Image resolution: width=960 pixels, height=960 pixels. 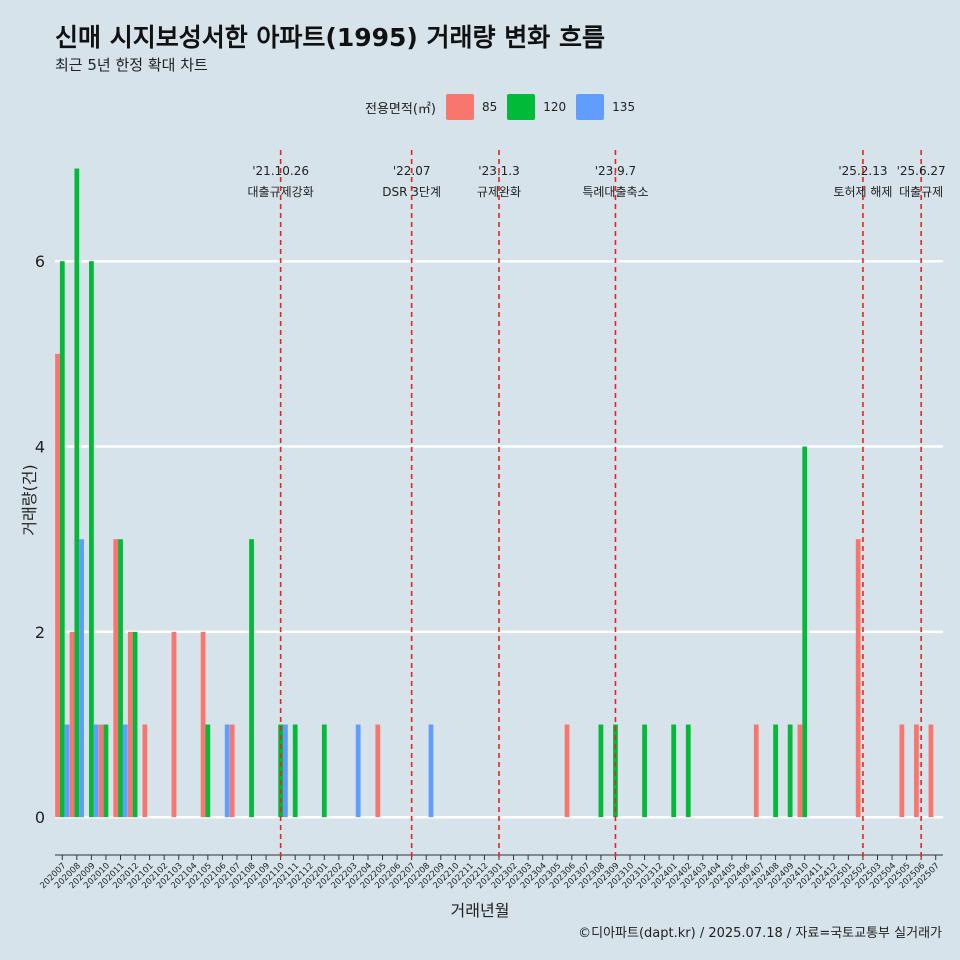 I want to click on legend-item-120: 120, so click(x=536, y=107).